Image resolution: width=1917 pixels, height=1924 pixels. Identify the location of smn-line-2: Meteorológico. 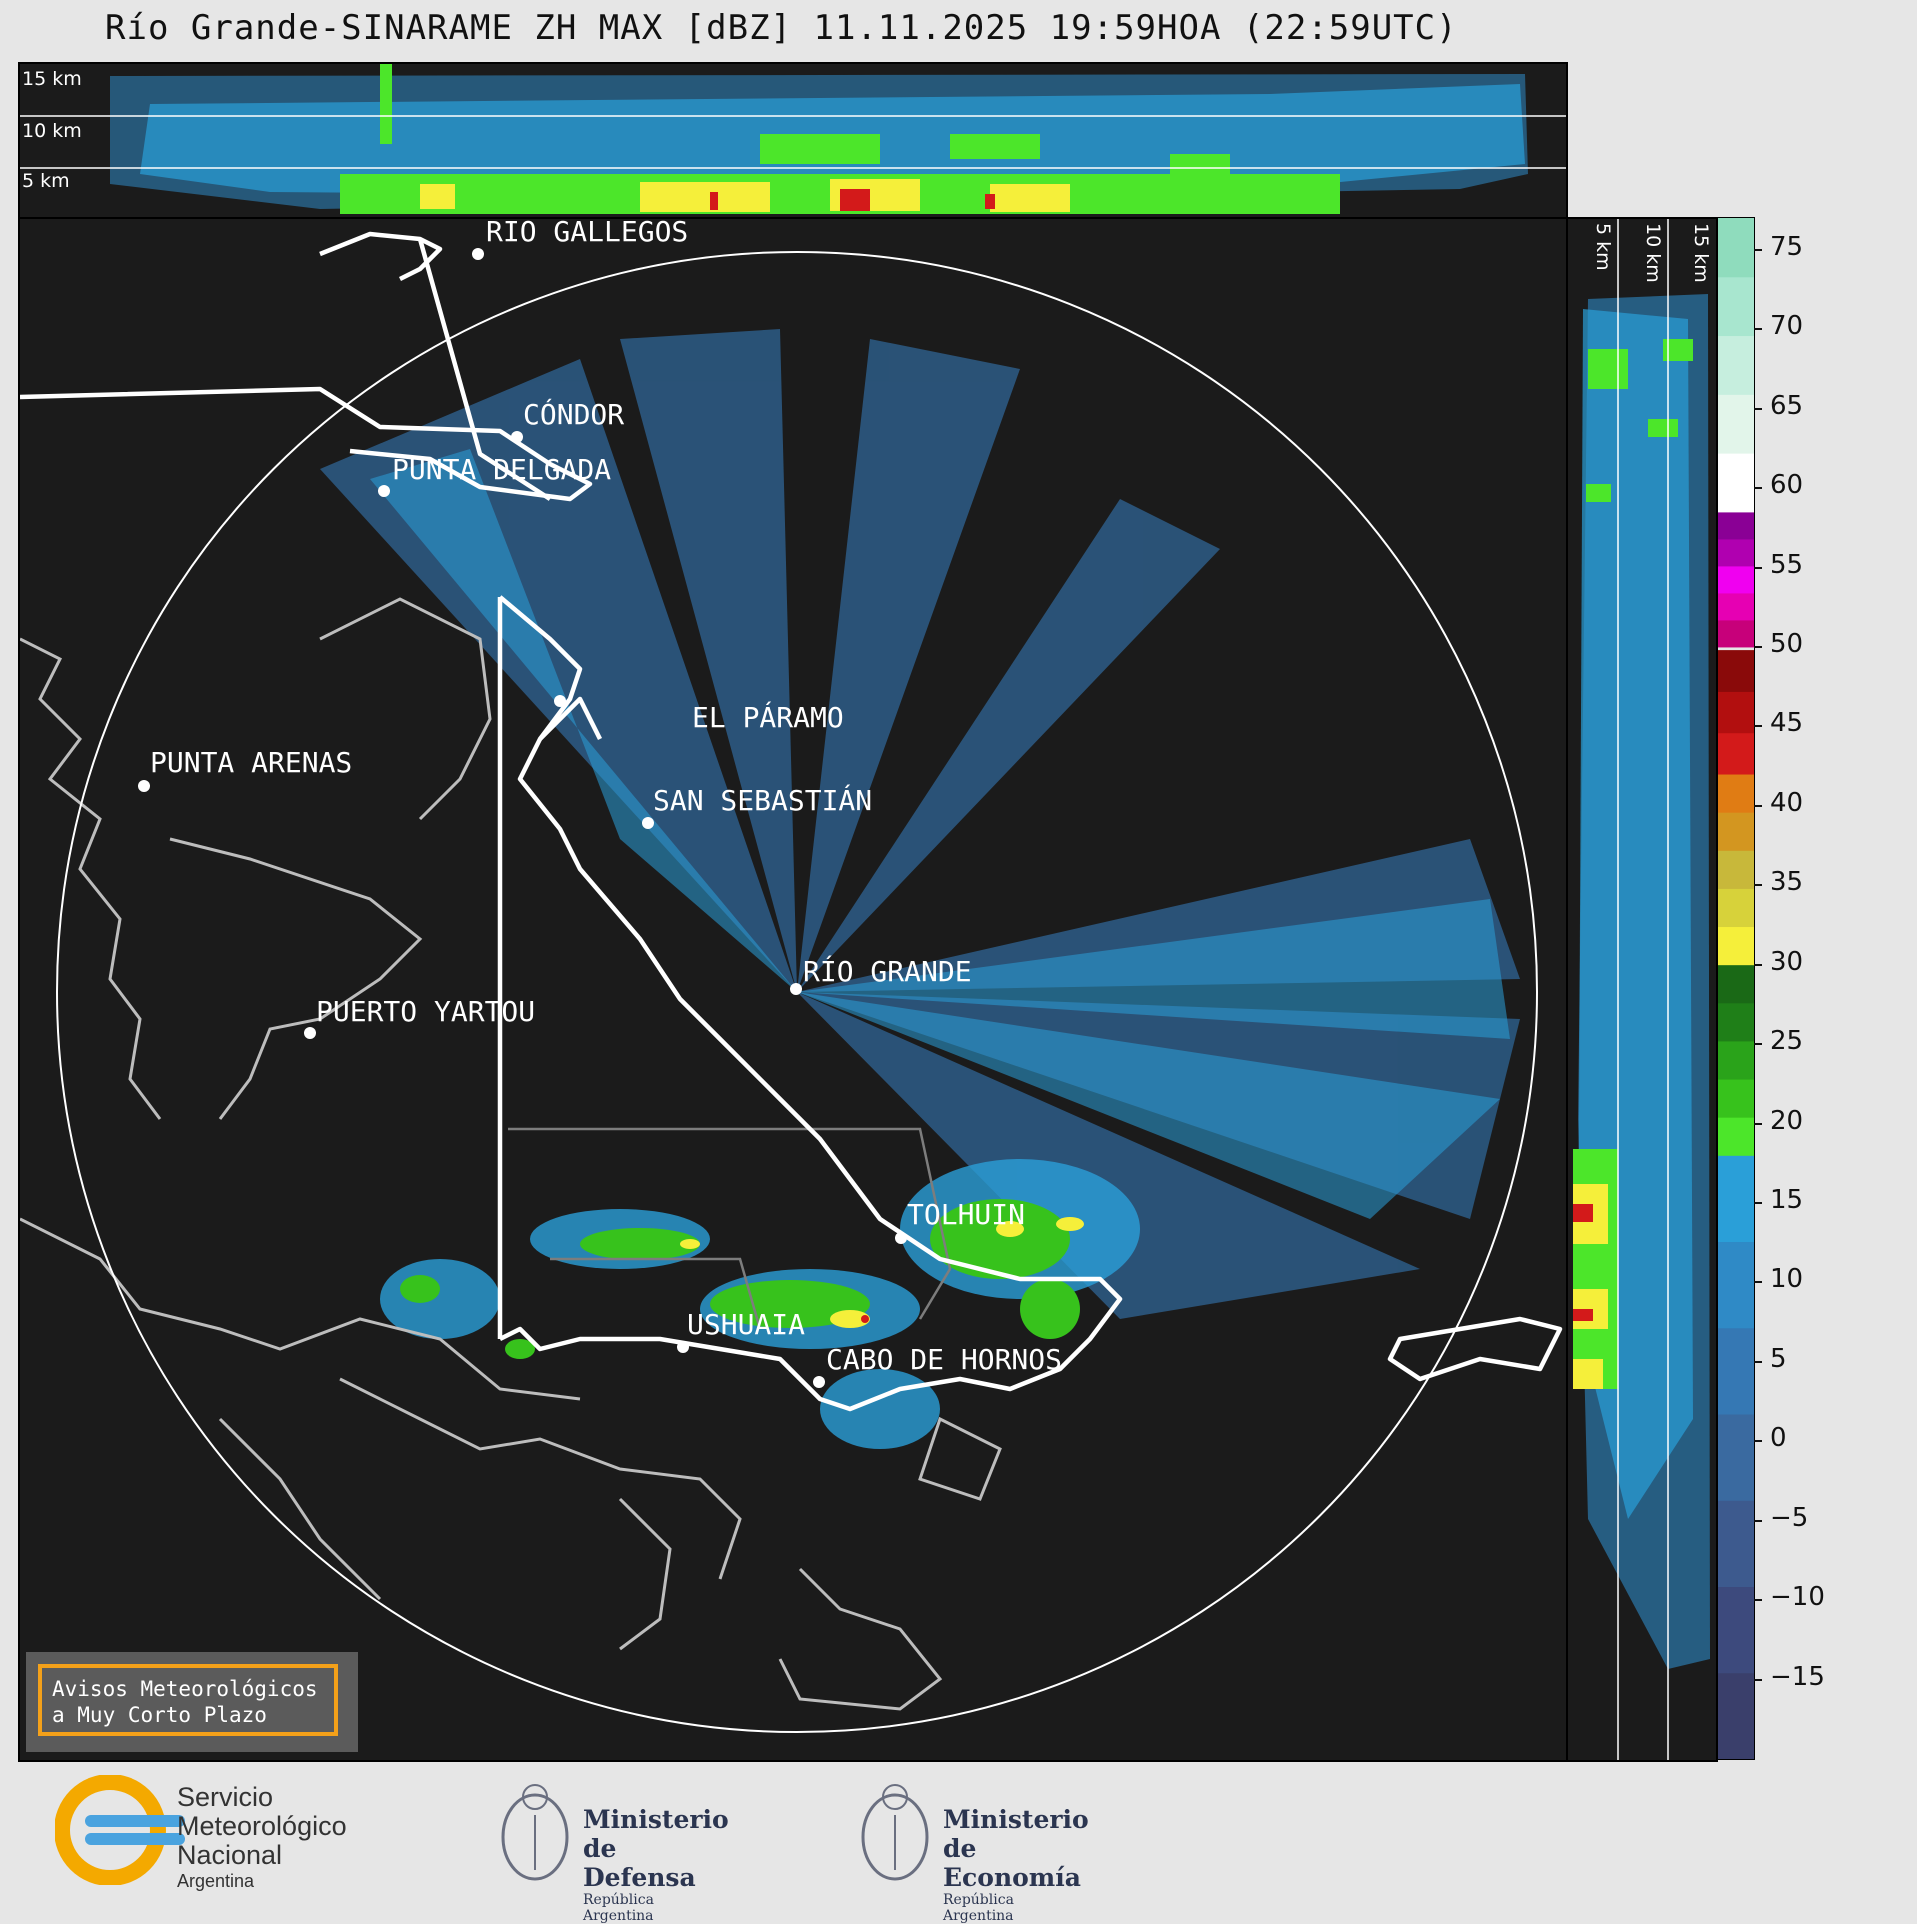
(262, 1826).